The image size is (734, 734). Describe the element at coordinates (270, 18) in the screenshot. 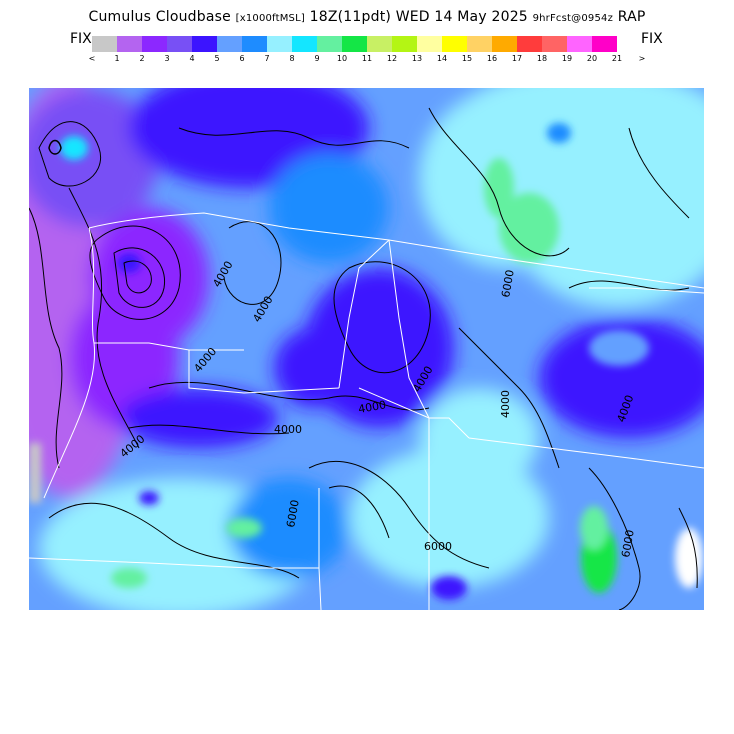

I see `title-units: [x1000ftMSL]` at that location.